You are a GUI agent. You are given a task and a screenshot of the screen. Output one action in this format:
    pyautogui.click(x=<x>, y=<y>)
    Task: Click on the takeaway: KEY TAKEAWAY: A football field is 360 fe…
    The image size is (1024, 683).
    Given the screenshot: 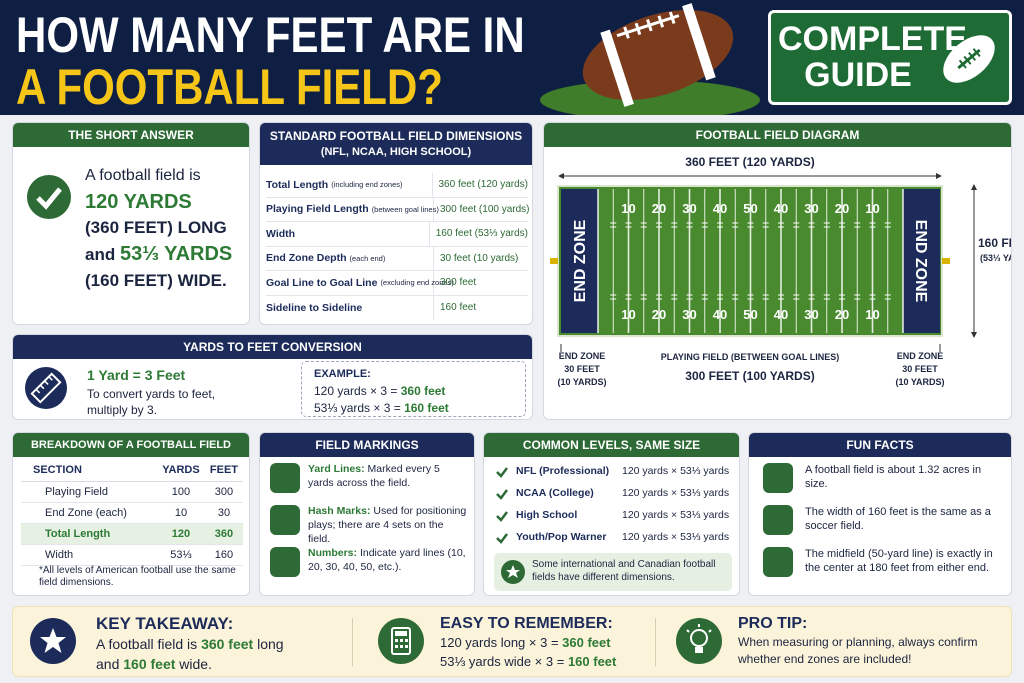 What is the action you would take?
    pyautogui.click(x=190, y=644)
    